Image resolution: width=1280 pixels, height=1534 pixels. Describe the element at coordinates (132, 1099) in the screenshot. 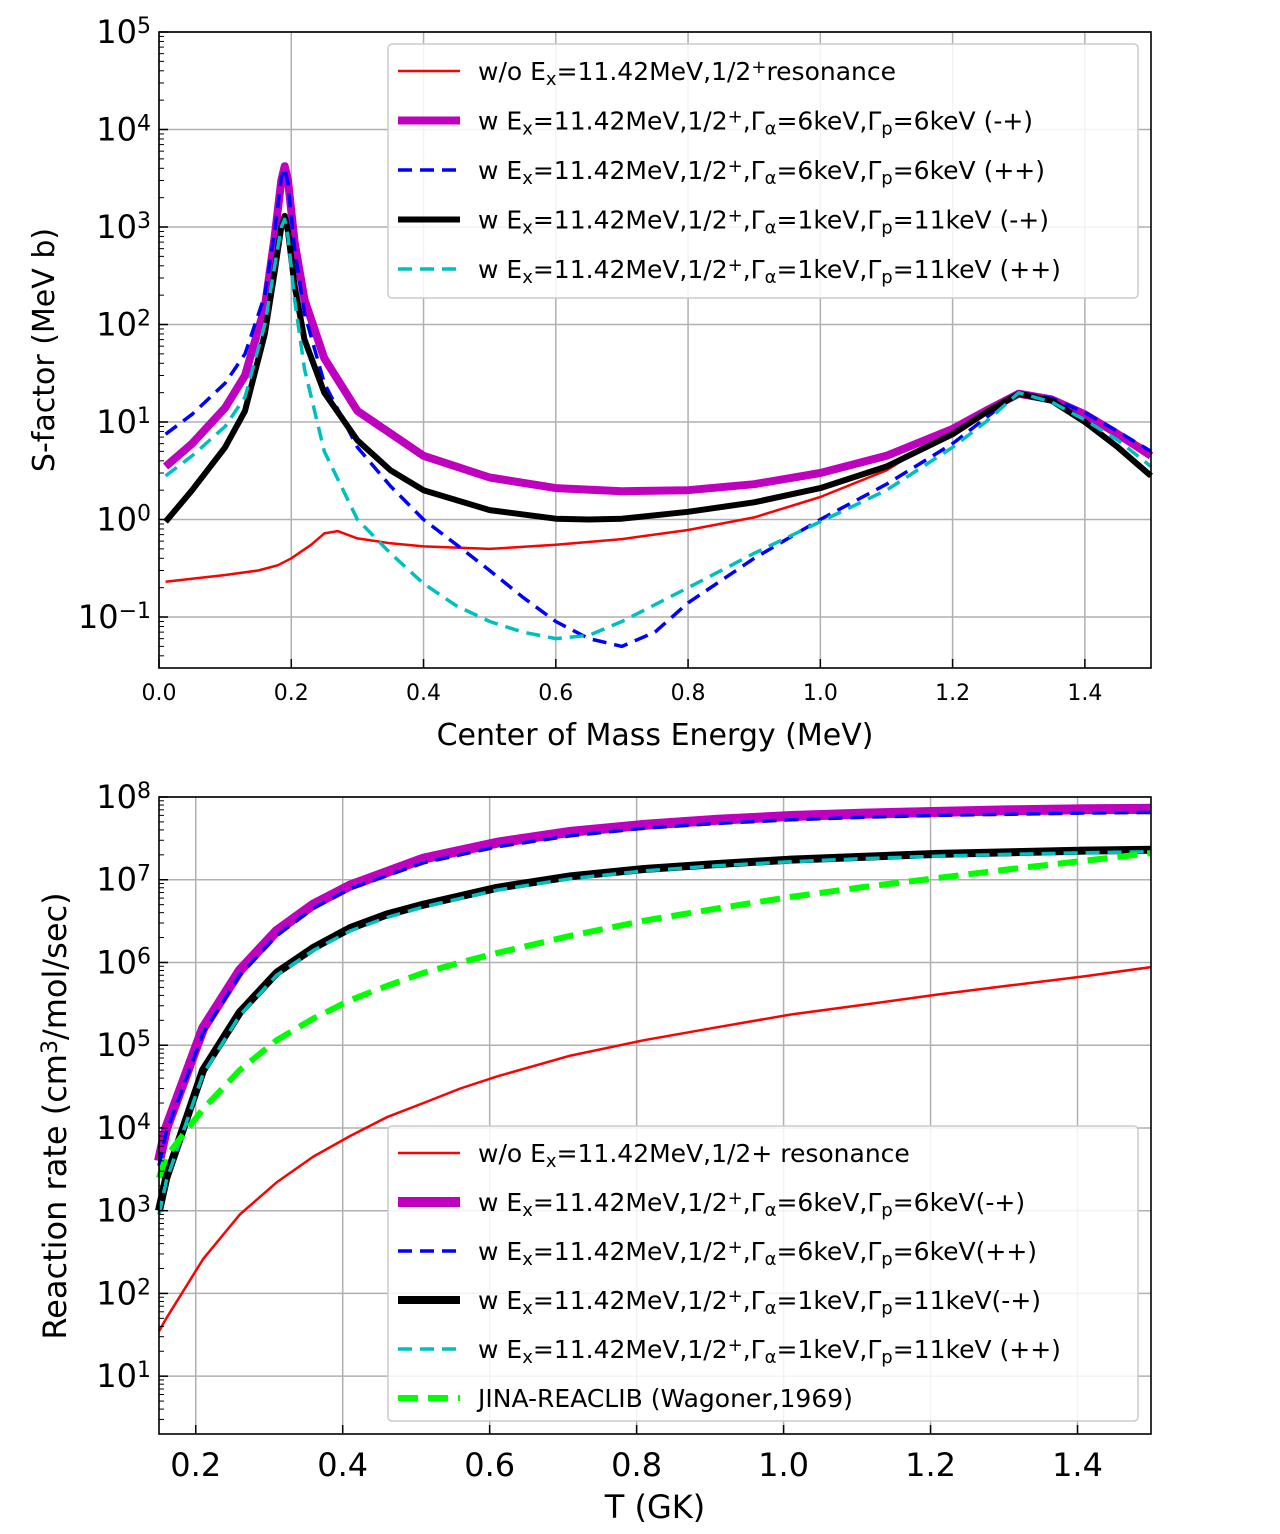

I see `reaction-rate-y-ticks: 10¹ 10² 10³ 10⁴ 10⁵ 10⁶ 10⁷ 10⁸` at that location.